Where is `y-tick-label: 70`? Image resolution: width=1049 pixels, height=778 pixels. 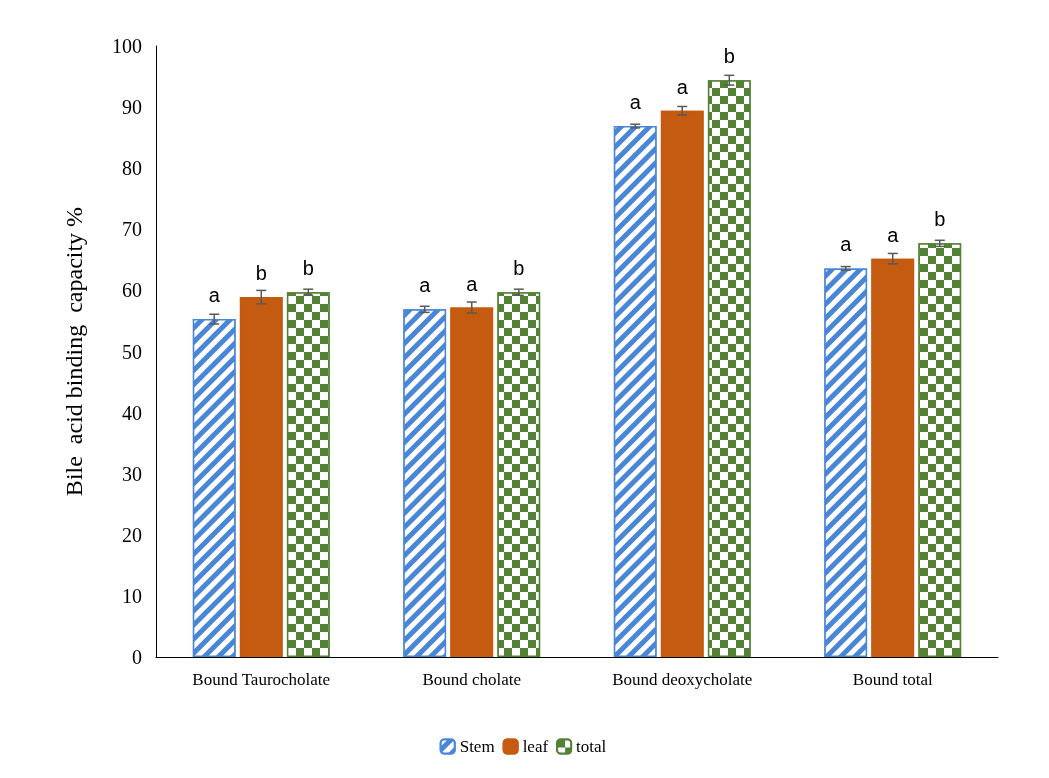 y-tick-label: 70 is located at coordinates (132, 229).